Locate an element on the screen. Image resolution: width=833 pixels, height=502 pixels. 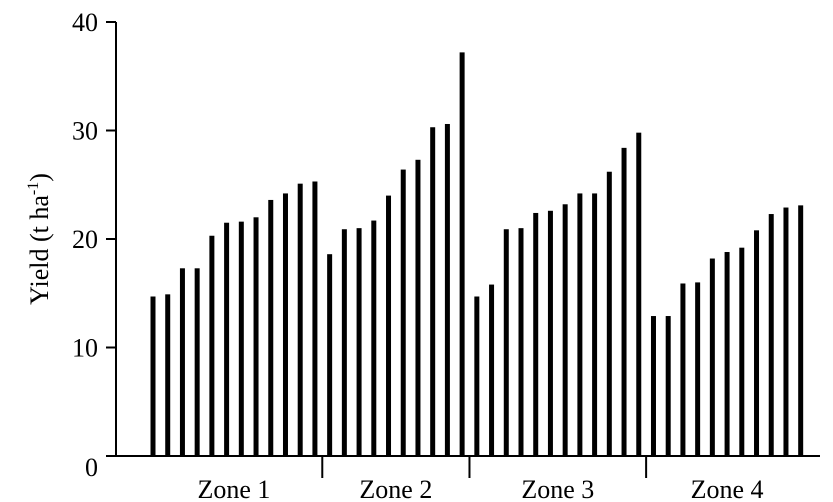
y-tick-label: 30 is located at coordinates (85, 131).